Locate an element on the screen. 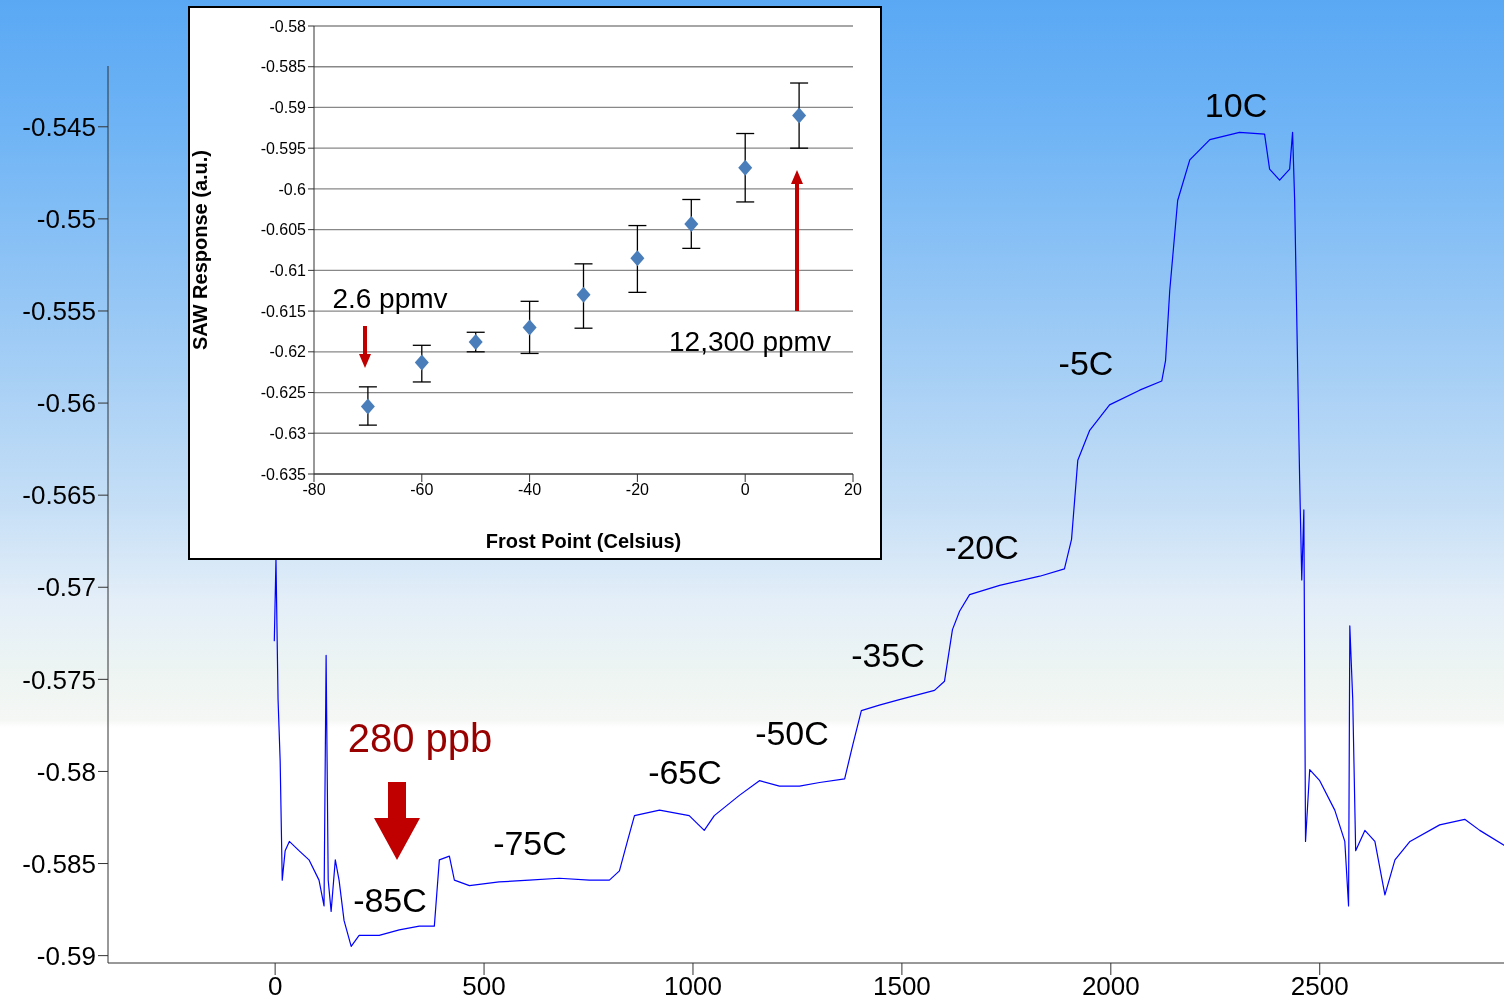 The height and width of the screenshot is (999, 1504). y-tick-label: -0.63 is located at coordinates (288, 433).